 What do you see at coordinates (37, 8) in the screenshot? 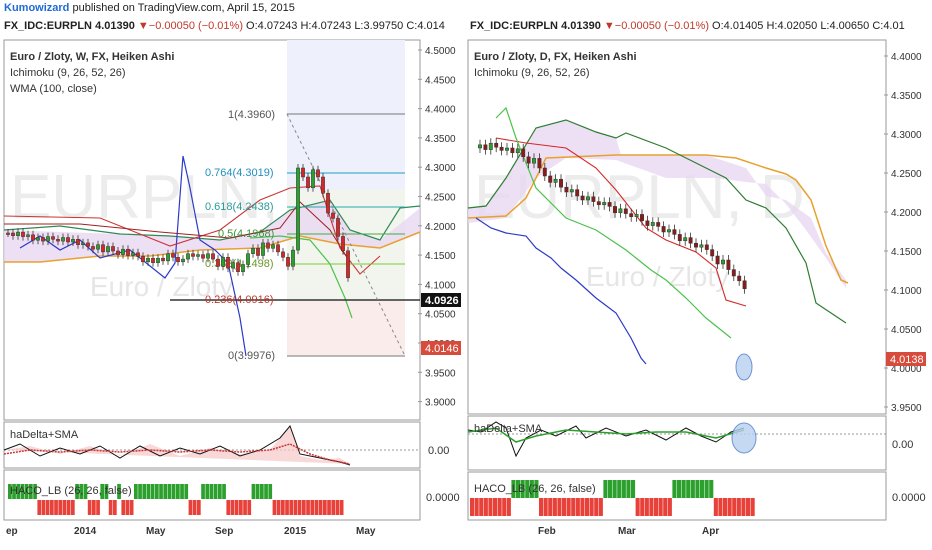
I see `author-link: Kumowizard` at bounding box center [37, 8].